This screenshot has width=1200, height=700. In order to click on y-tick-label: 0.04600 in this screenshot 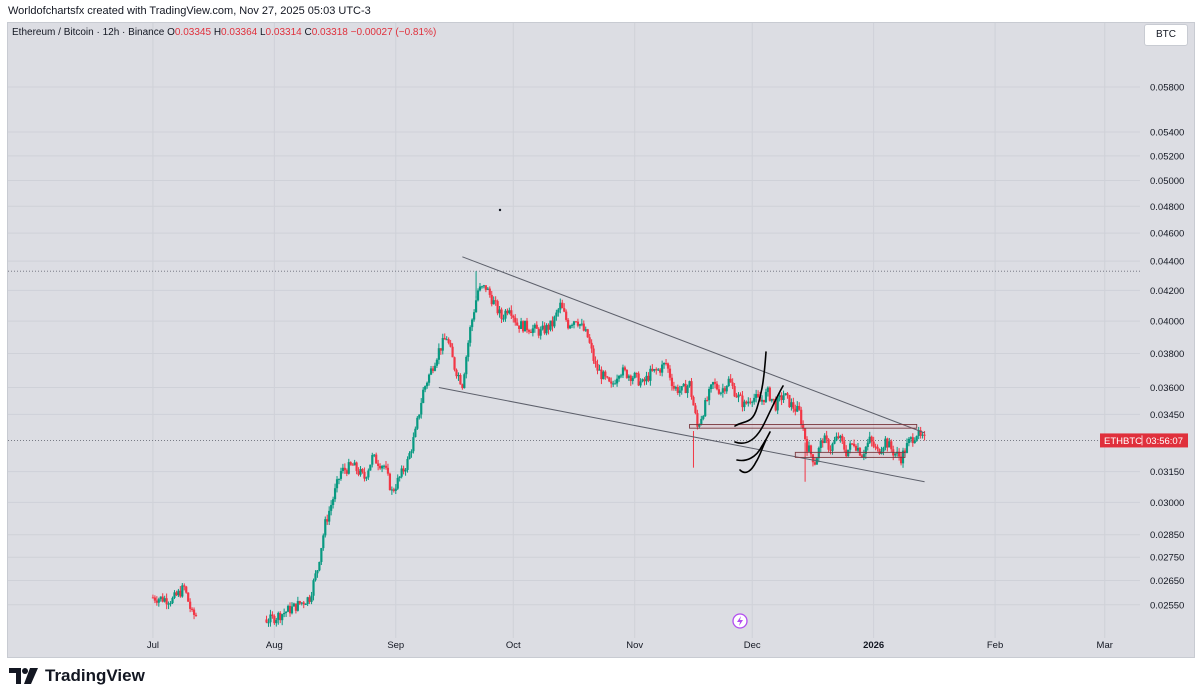, I will do `click(1167, 234)`.